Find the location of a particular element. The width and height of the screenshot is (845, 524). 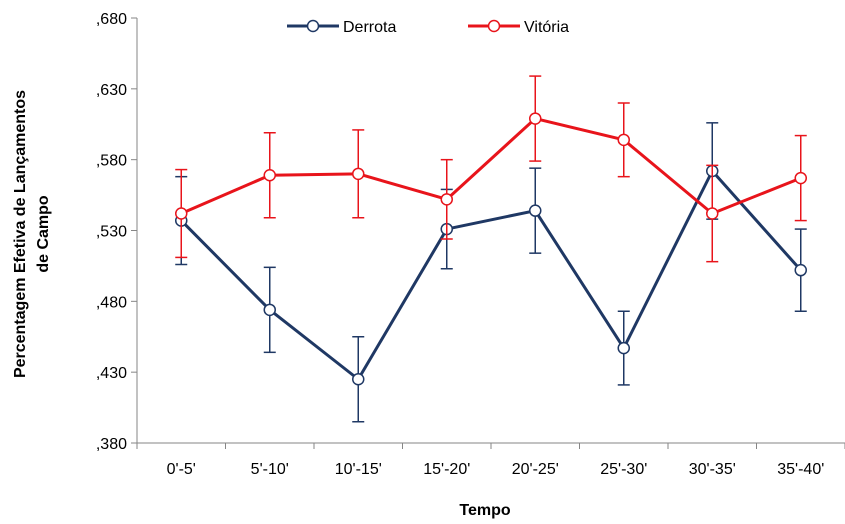

legend-item-2: Vitória is located at coordinates (518, 27).